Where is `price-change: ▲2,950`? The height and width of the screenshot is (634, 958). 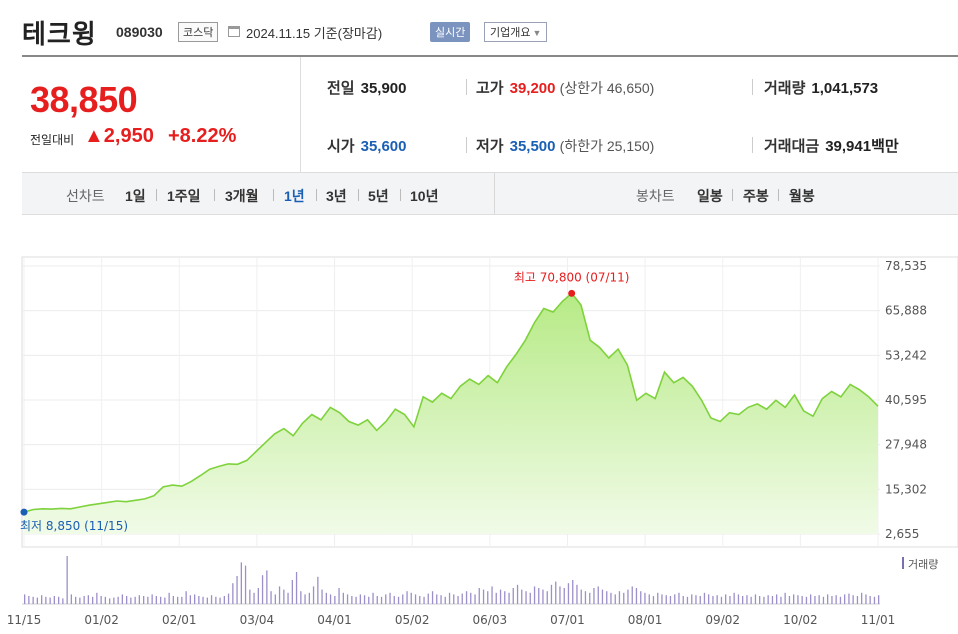 price-change: ▲2,950 is located at coordinates (119, 136).